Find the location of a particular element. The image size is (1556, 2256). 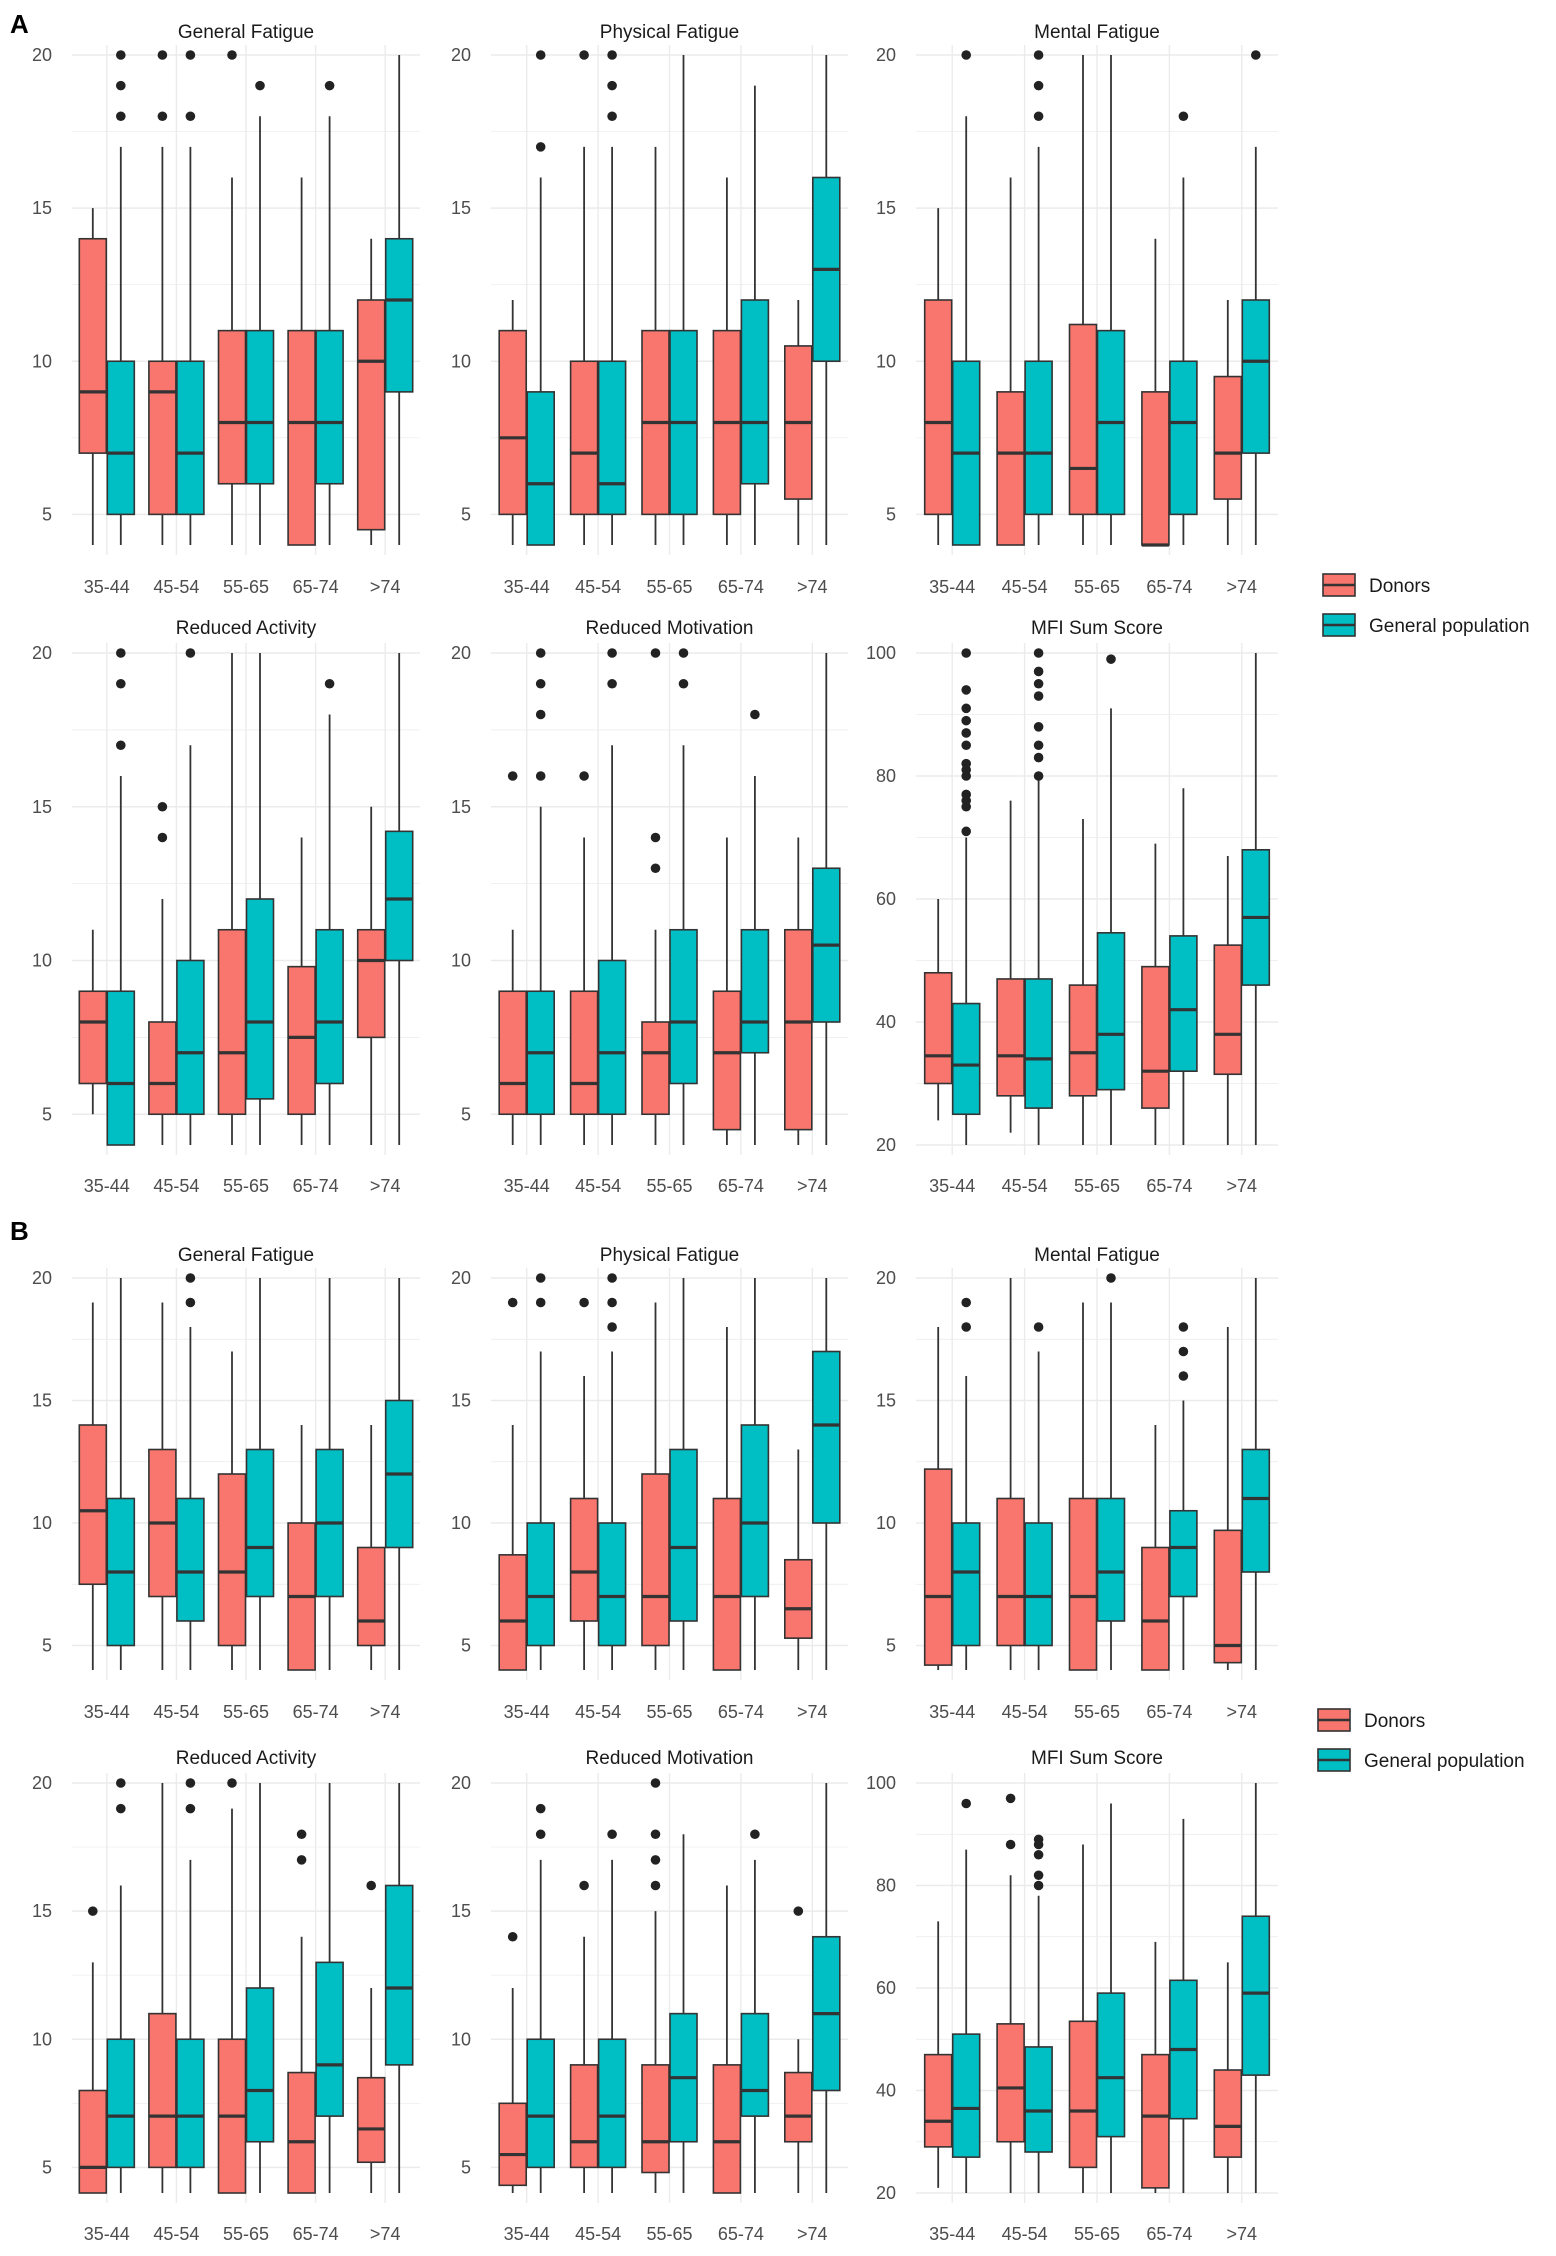

x-tick-label: 55-65 is located at coordinates (1097, 1186).